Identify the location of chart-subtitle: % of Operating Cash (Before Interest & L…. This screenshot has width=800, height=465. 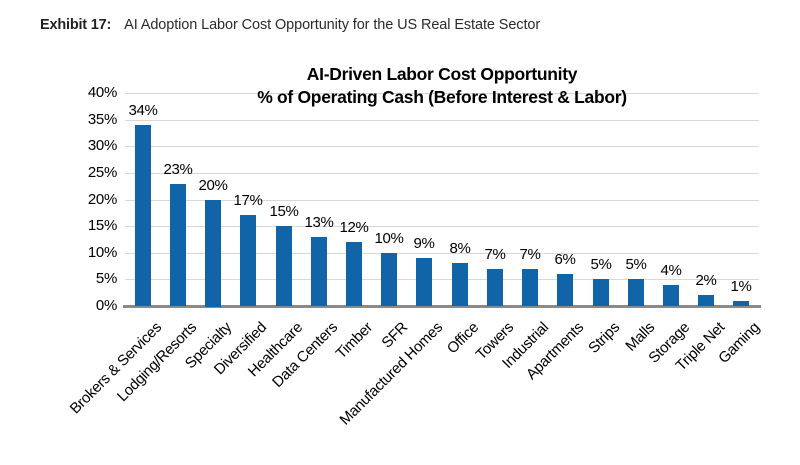
(442, 97).